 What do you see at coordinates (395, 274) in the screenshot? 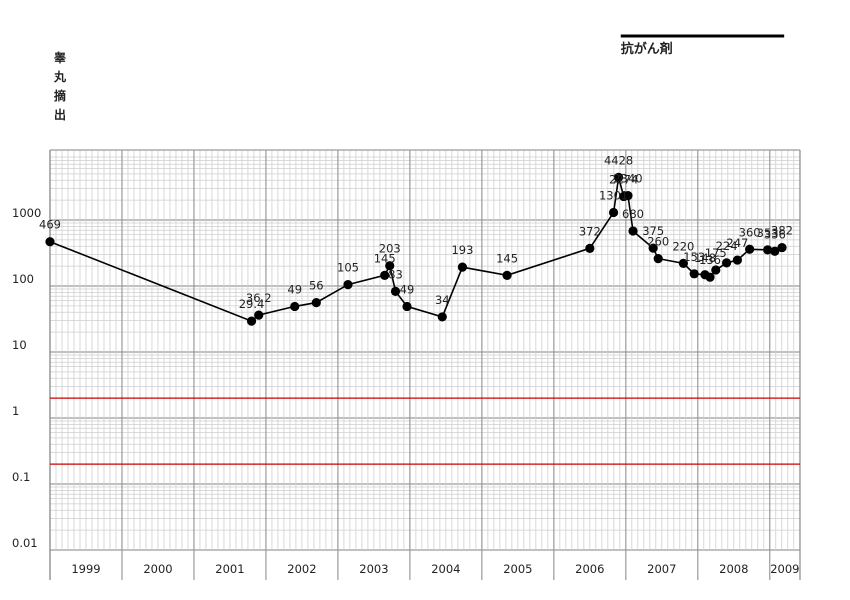
I see `data-label: 83` at bounding box center [395, 274].